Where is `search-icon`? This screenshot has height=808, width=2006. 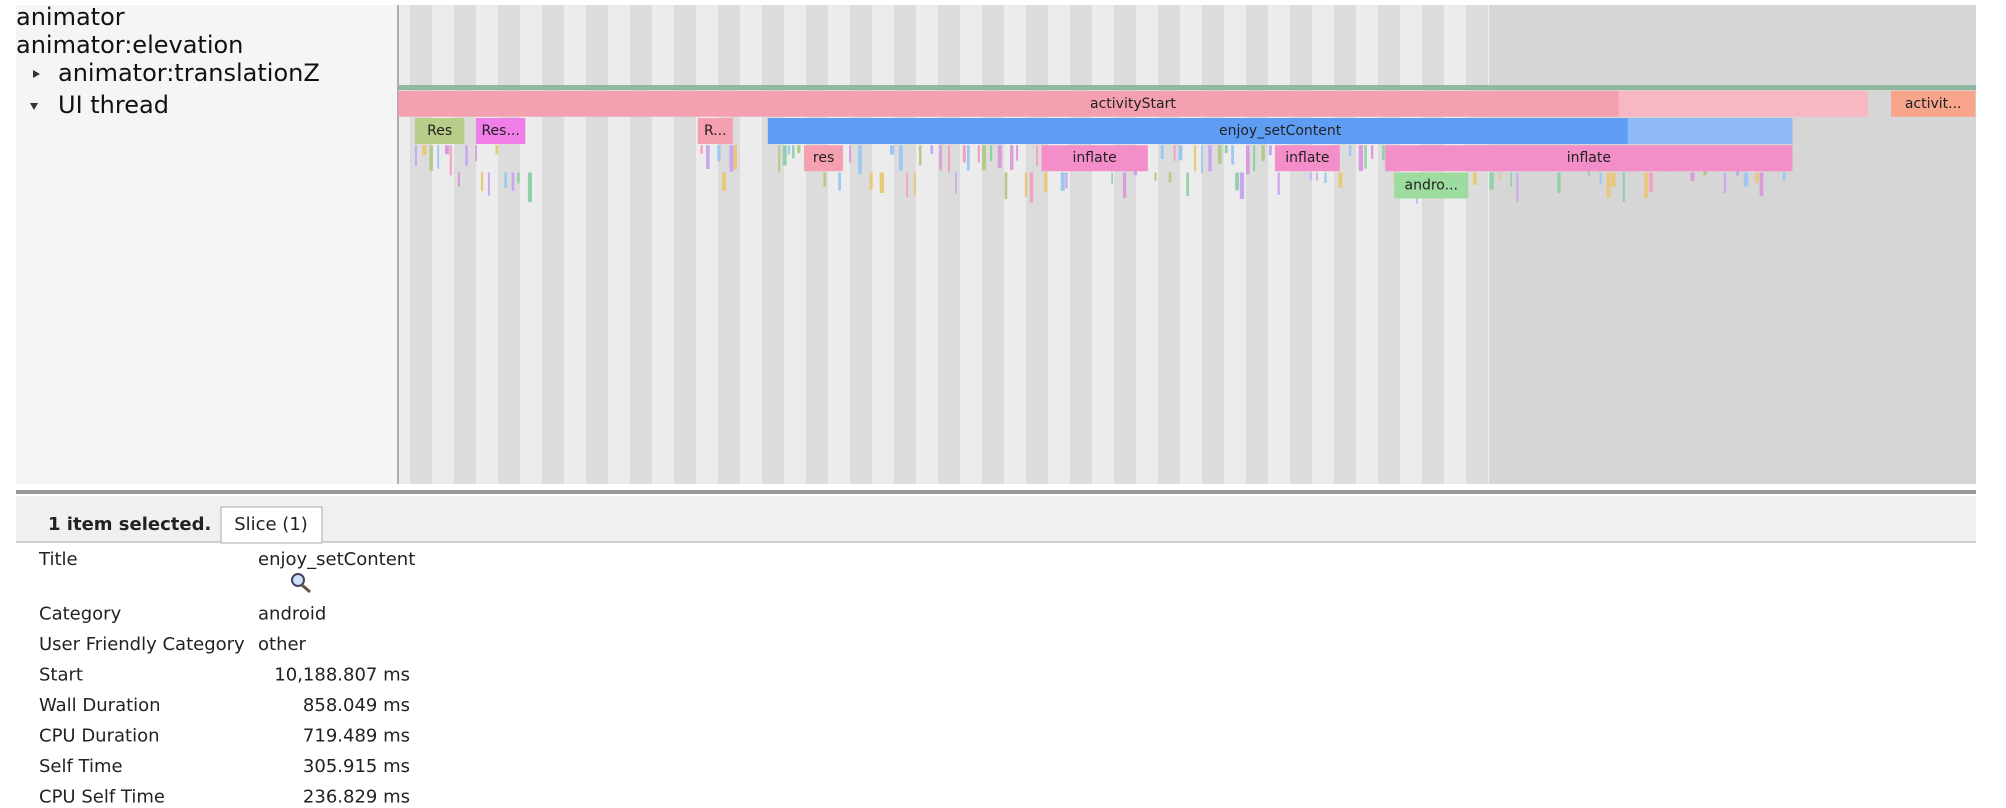
search-icon is located at coordinates (301, 583).